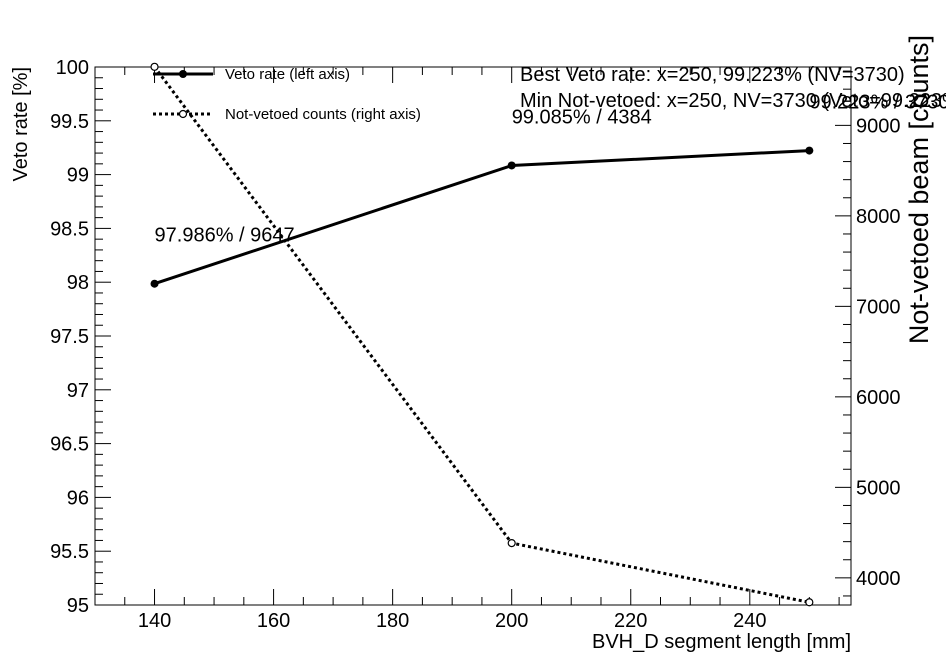  What do you see at coordinates (183, 74) in the screenshot?
I see `legend-marker-veto-rate` at bounding box center [183, 74].